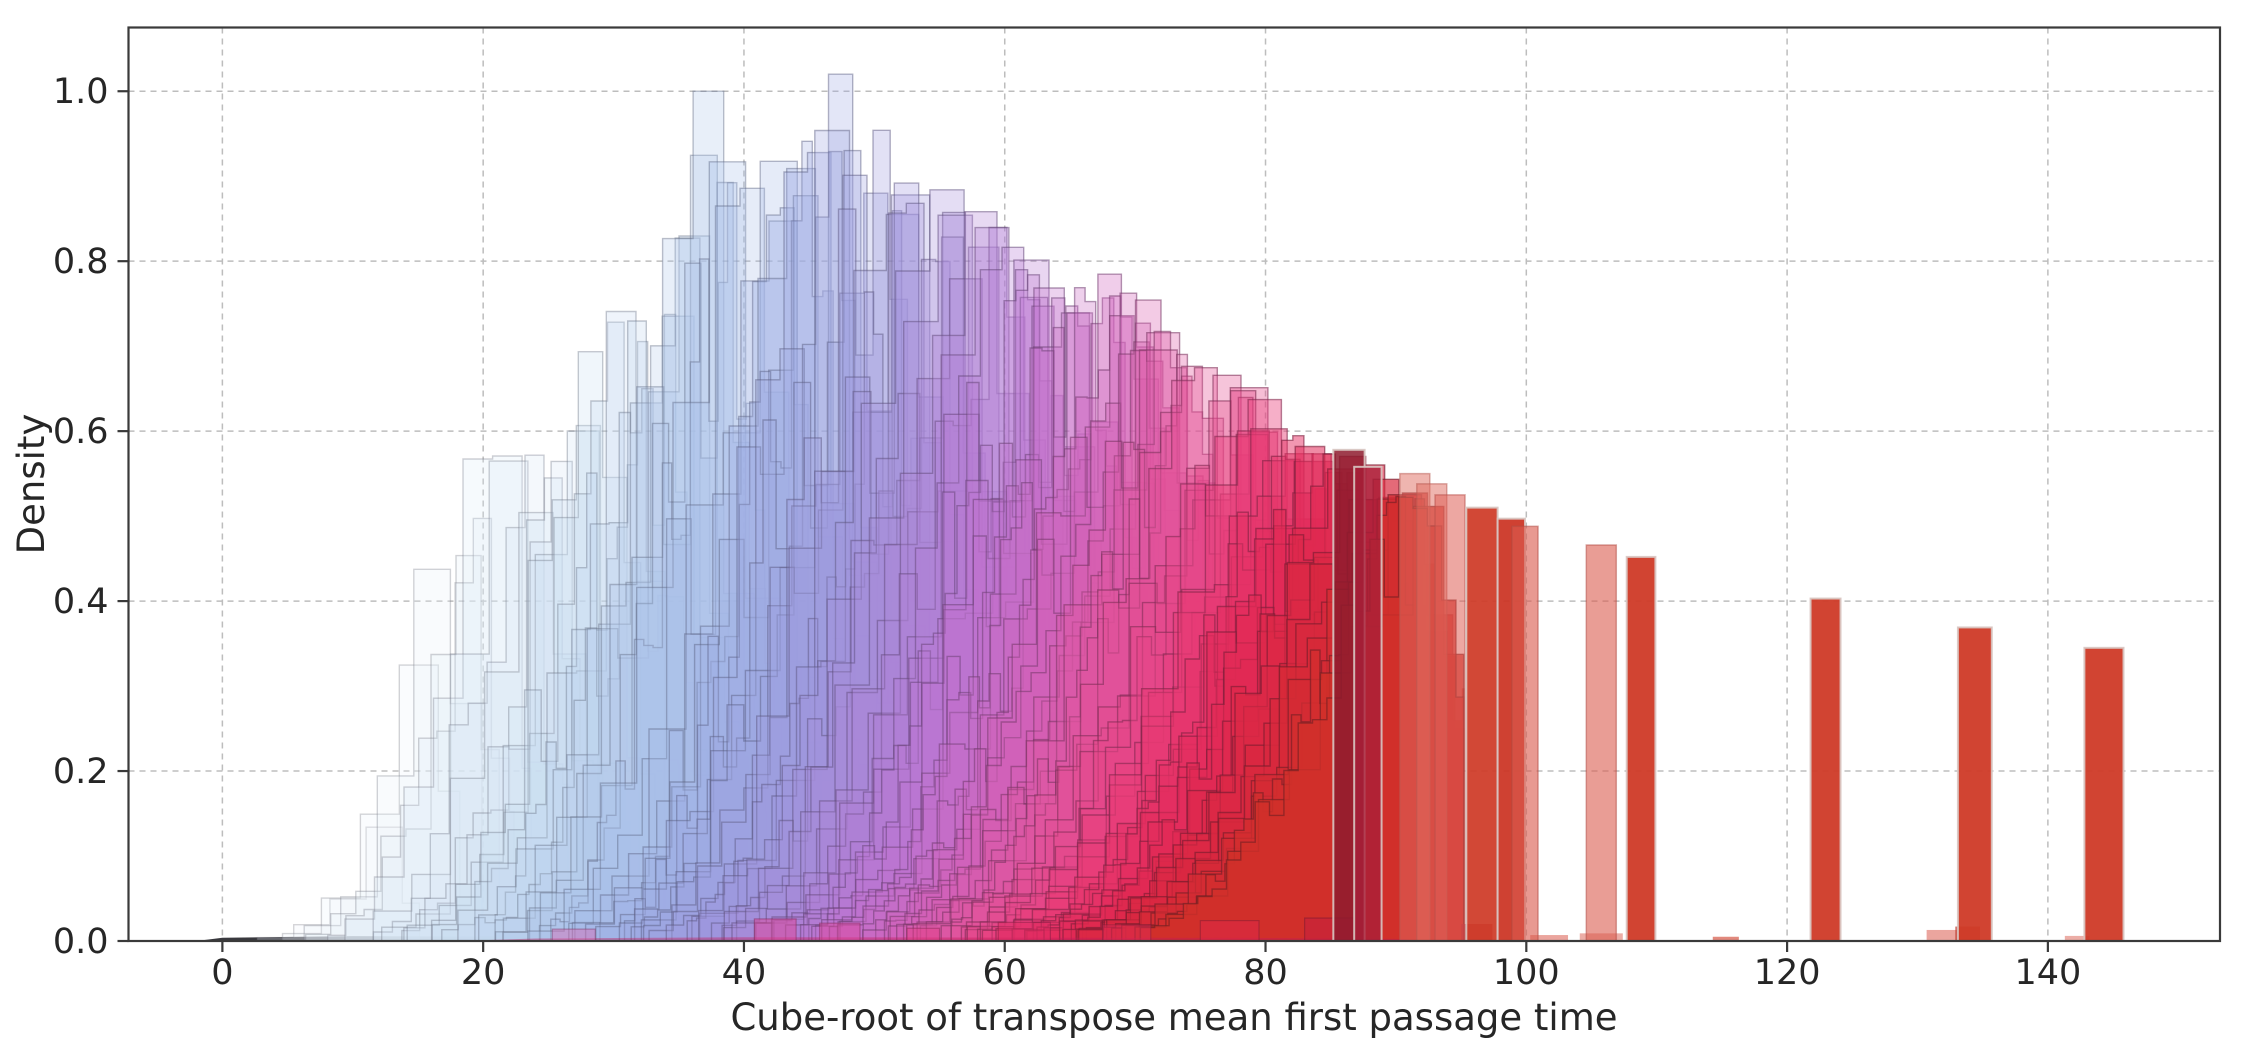 This screenshot has height=1050, width=2250. What do you see at coordinates (222, 973) in the screenshot?
I see `x-tick-label: 0` at bounding box center [222, 973].